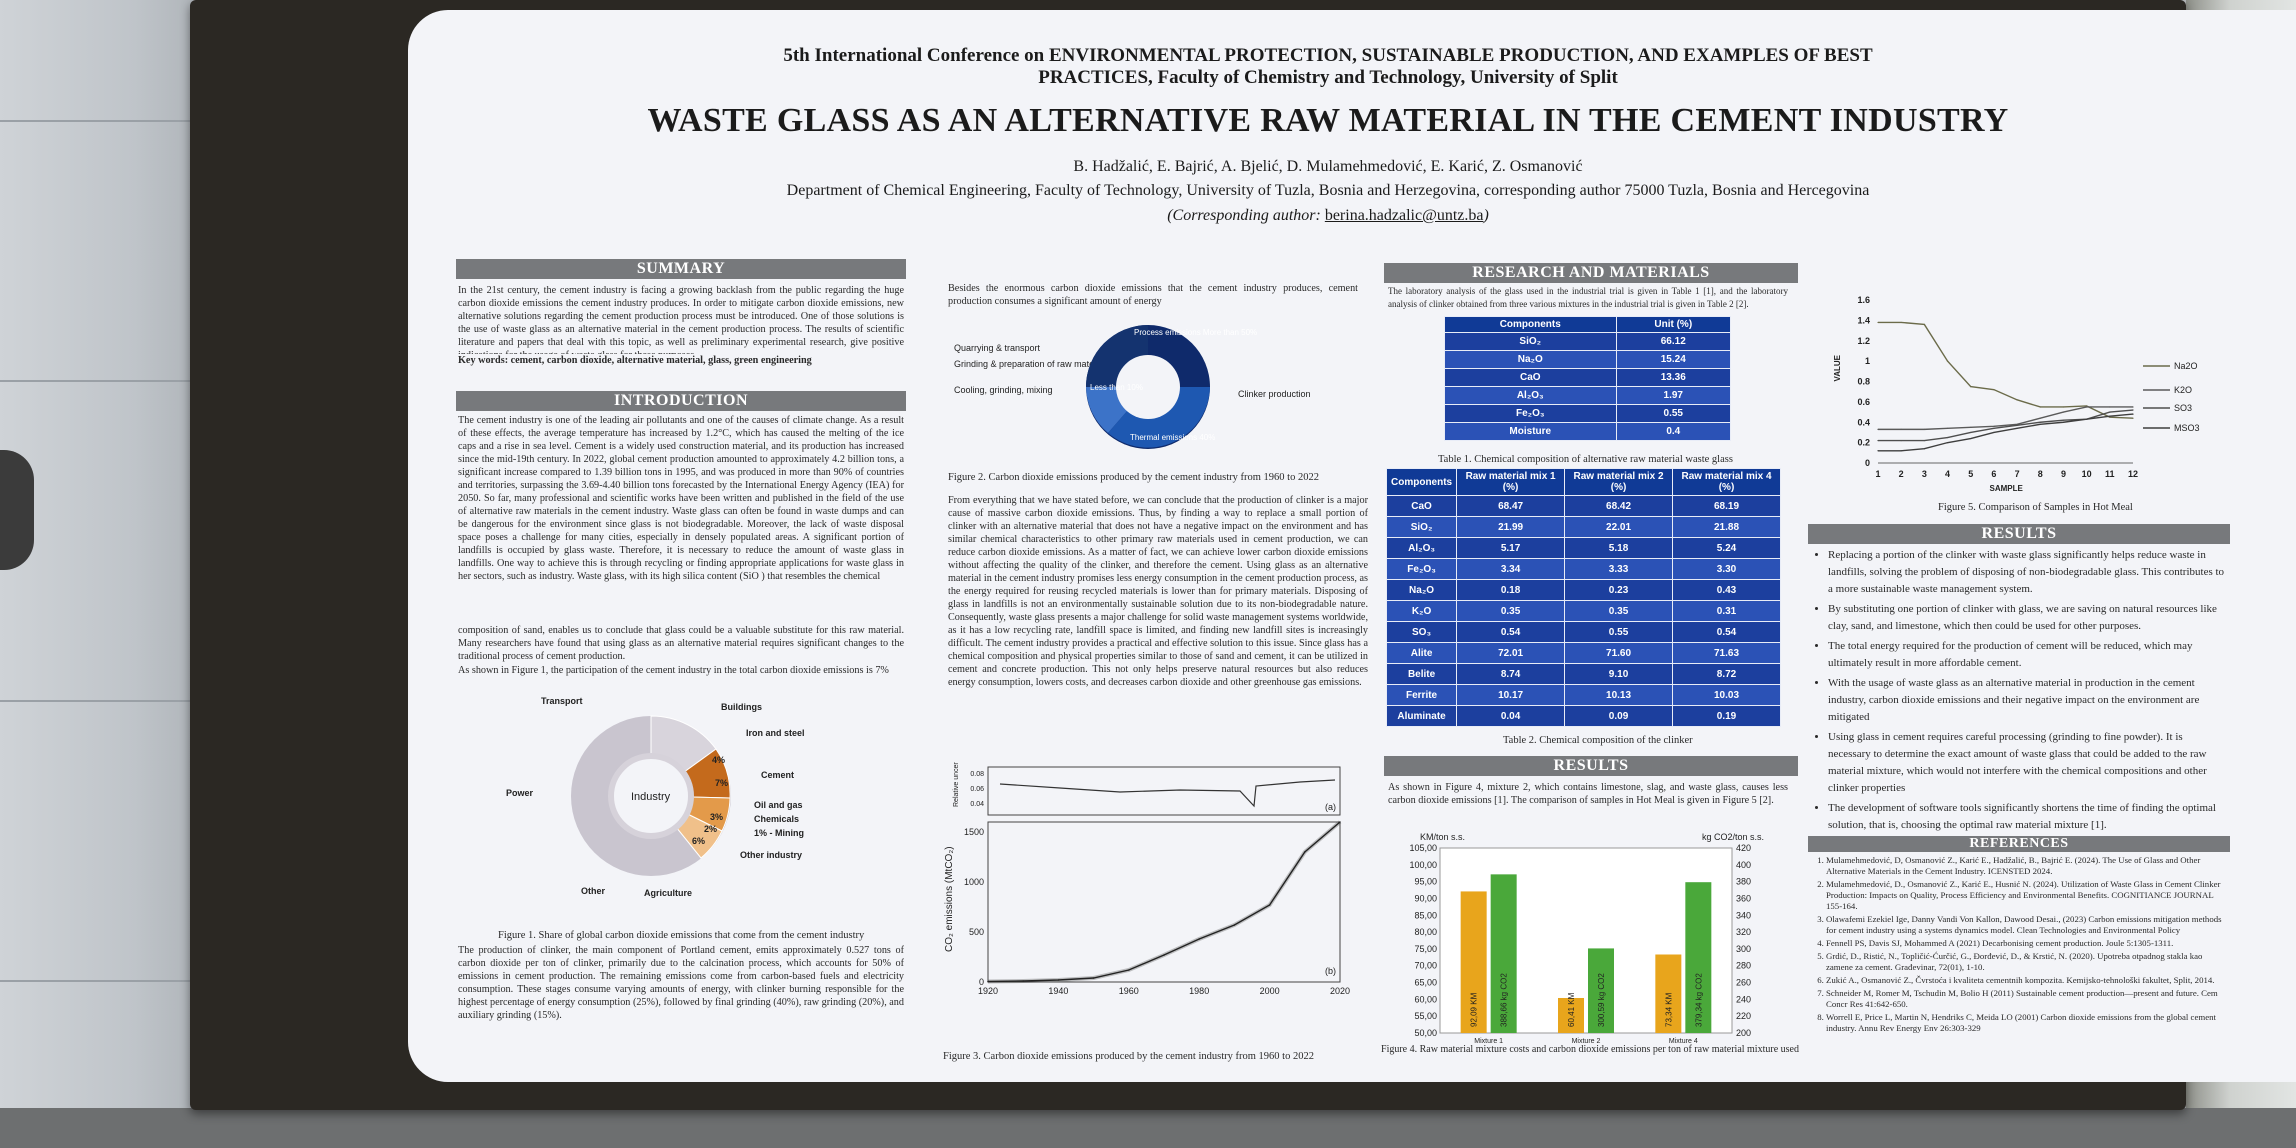 Image resolution: width=2296 pixels, height=1148 pixels. Describe the element at coordinates (1726, 653) in the screenshot. I see `table-cell-value: 71.63` at that location.